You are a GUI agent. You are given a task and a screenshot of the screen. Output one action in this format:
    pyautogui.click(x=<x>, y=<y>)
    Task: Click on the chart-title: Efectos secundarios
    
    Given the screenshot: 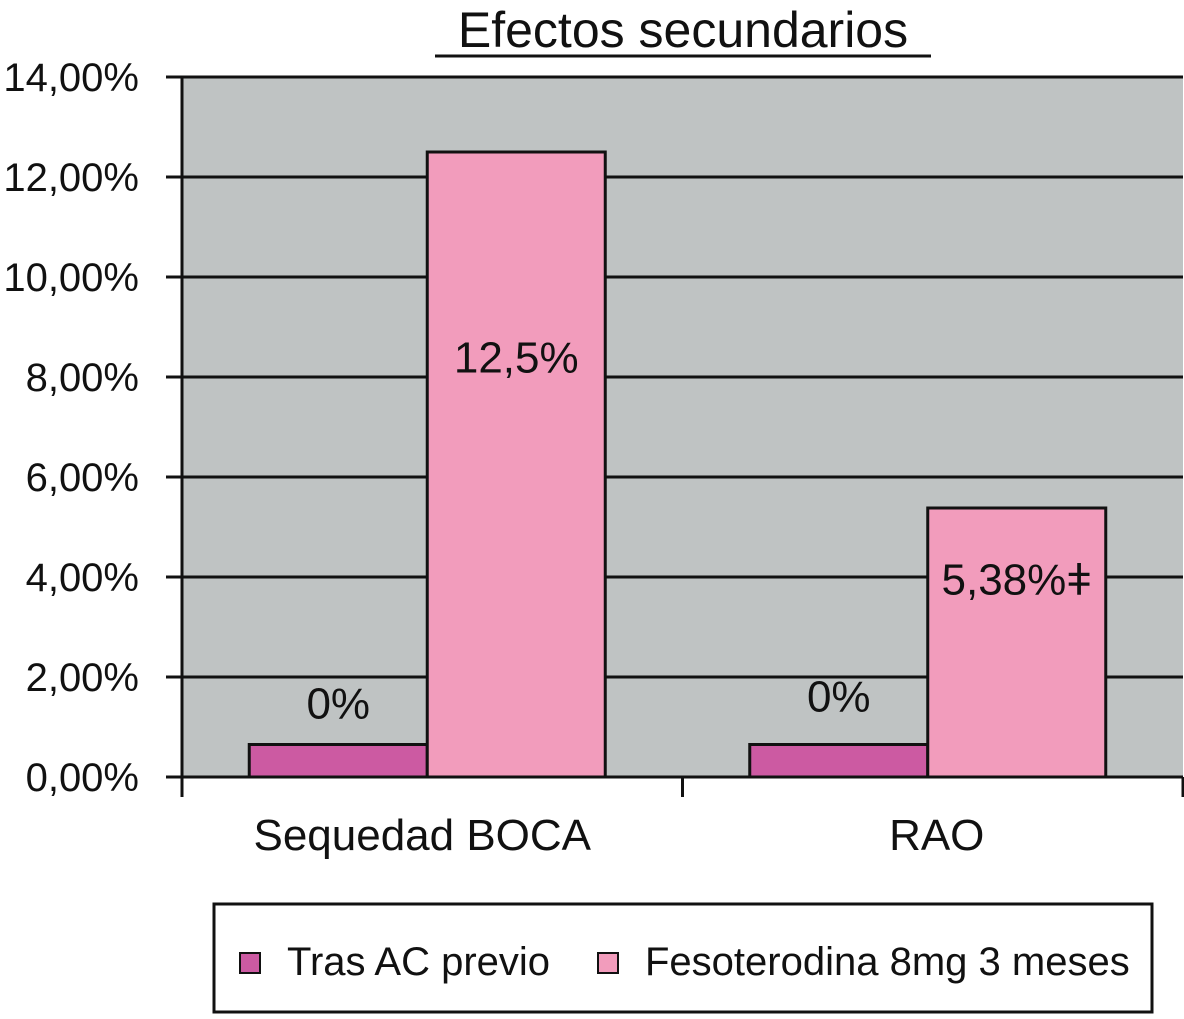 What is the action you would take?
    pyautogui.click(x=683, y=30)
    